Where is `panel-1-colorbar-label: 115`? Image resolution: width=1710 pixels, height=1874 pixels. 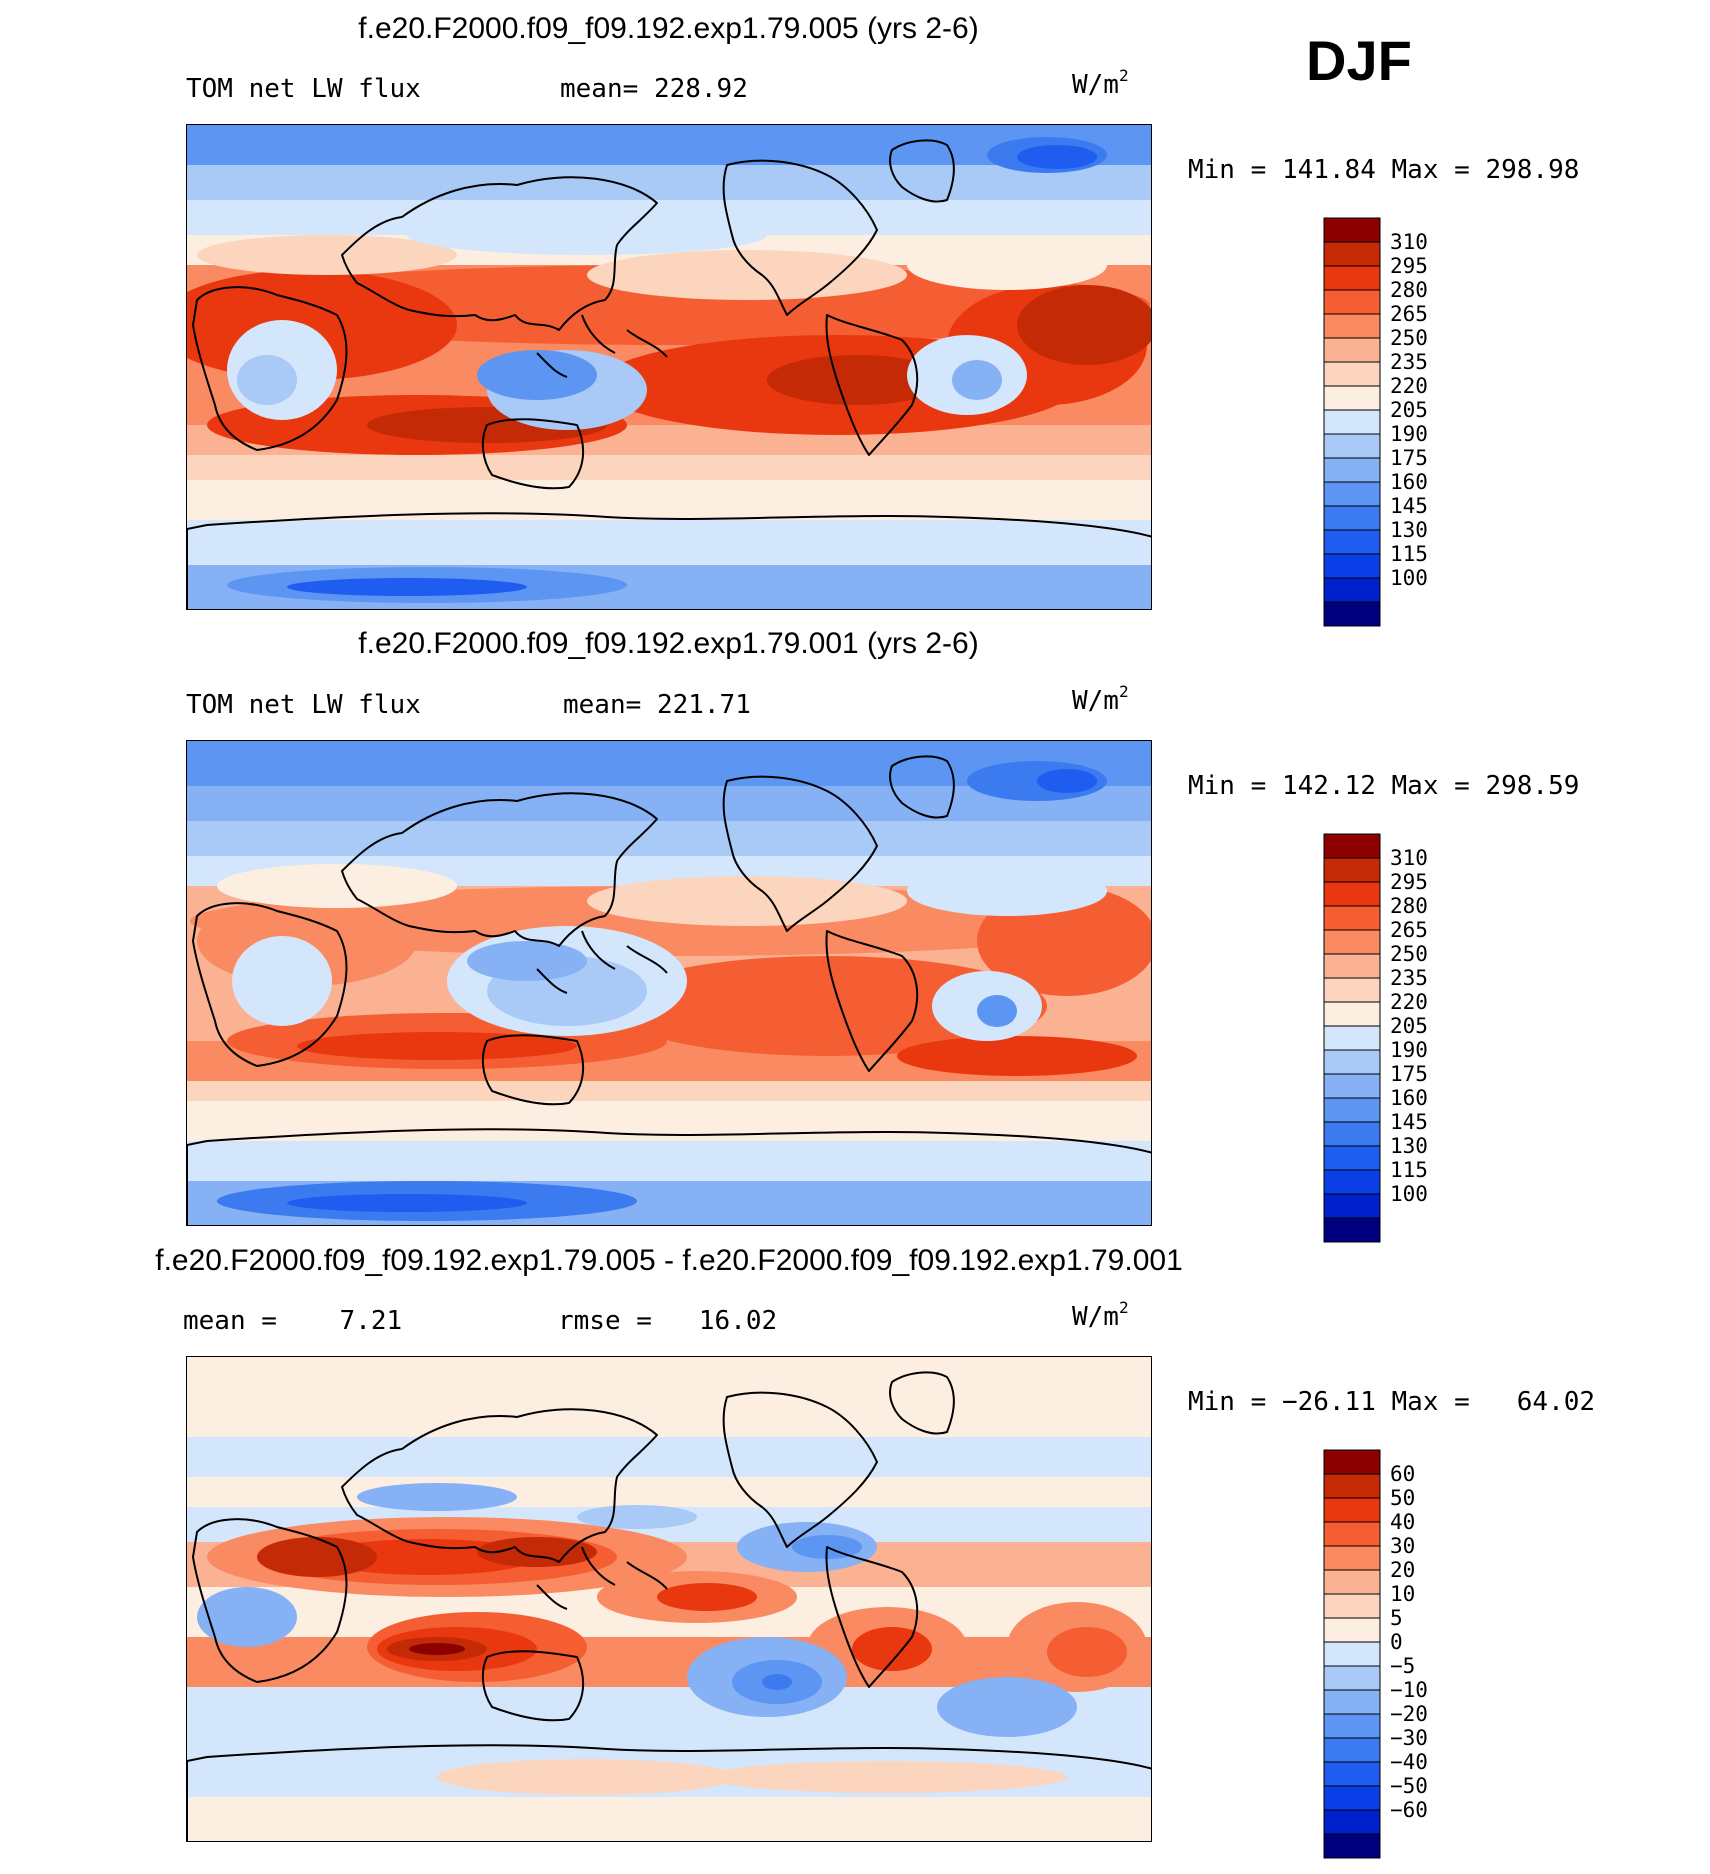 panel-1-colorbar-label: 115 is located at coordinates (1409, 554).